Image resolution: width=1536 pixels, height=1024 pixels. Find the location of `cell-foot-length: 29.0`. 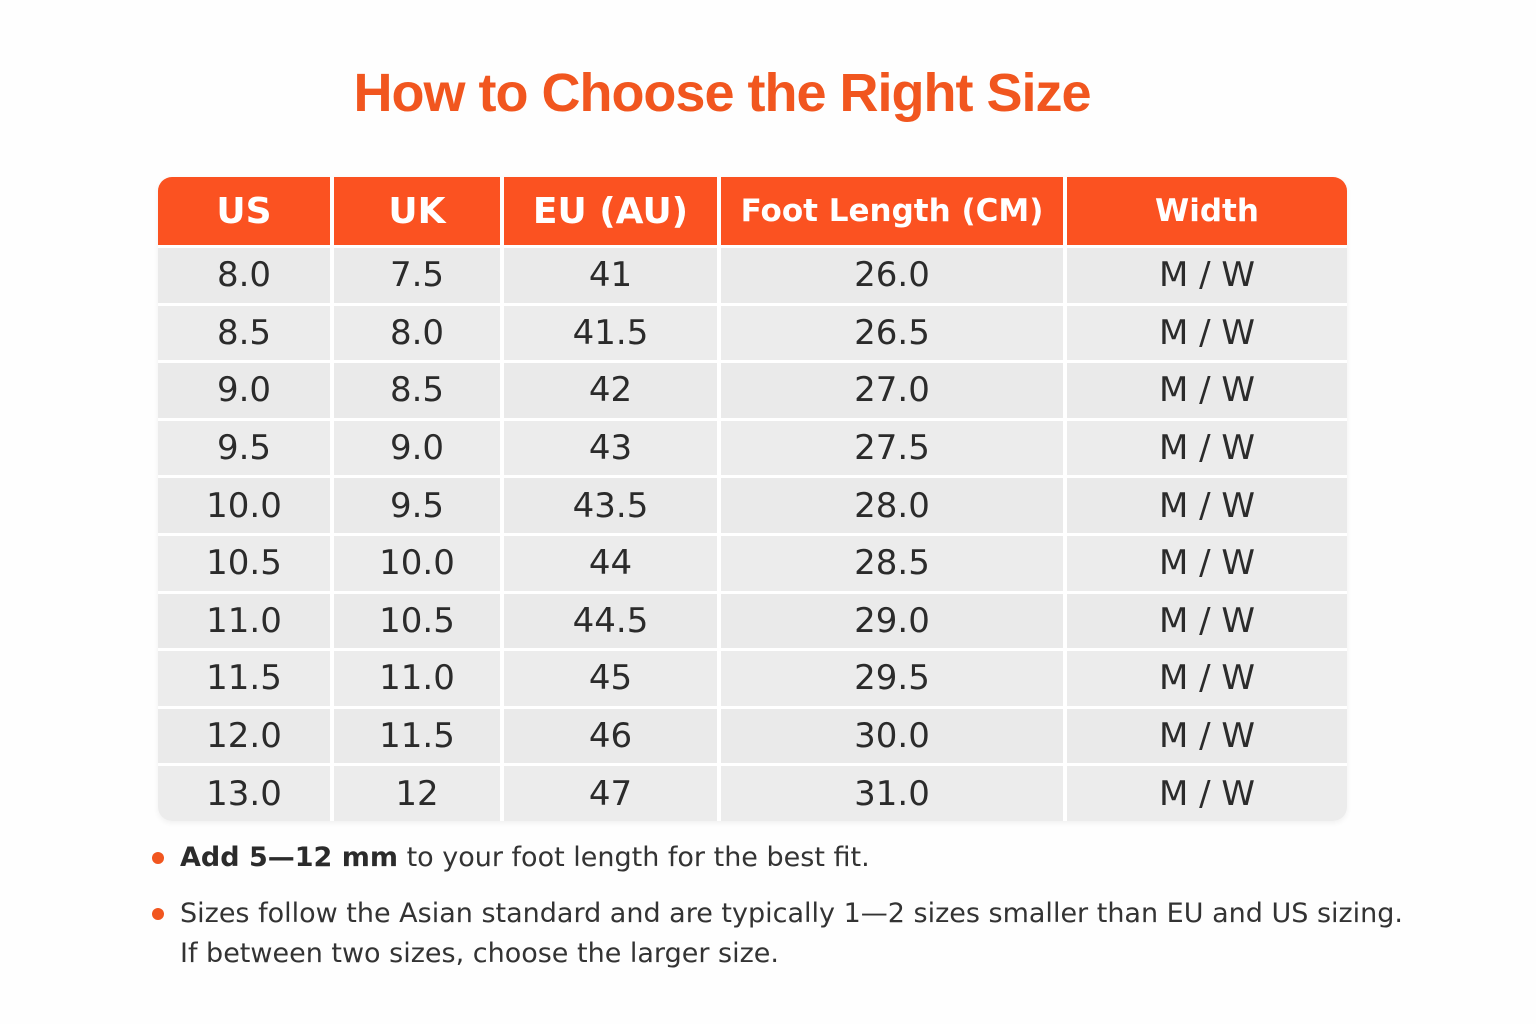

cell-foot-length: 29.0 is located at coordinates (894, 621).